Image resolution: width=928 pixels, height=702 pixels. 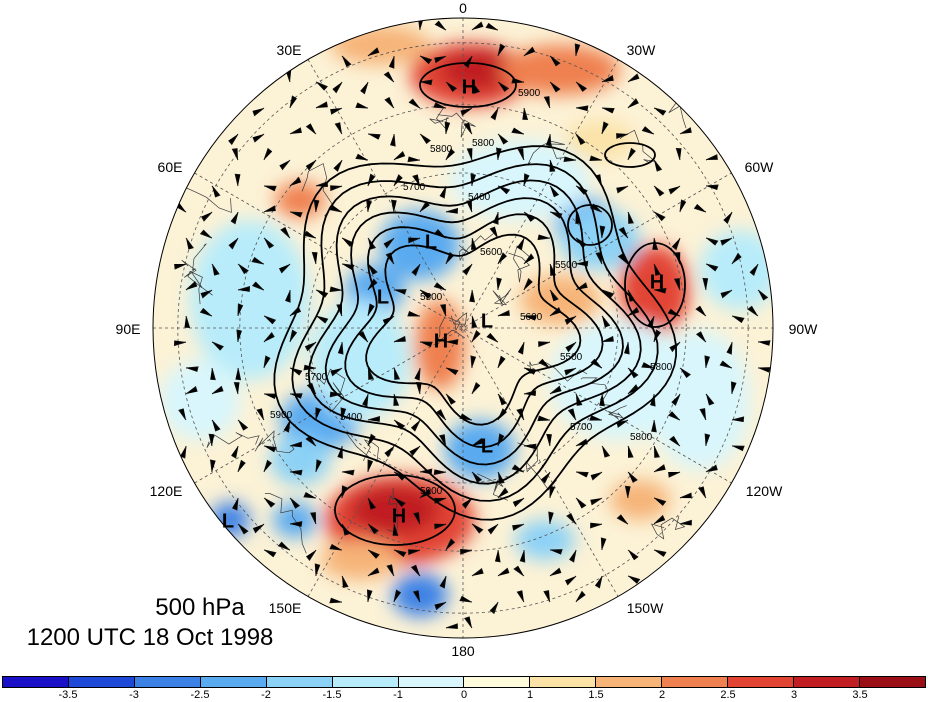 What do you see at coordinates (566, 265) in the screenshot?
I see `contour-label: 5500` at bounding box center [566, 265].